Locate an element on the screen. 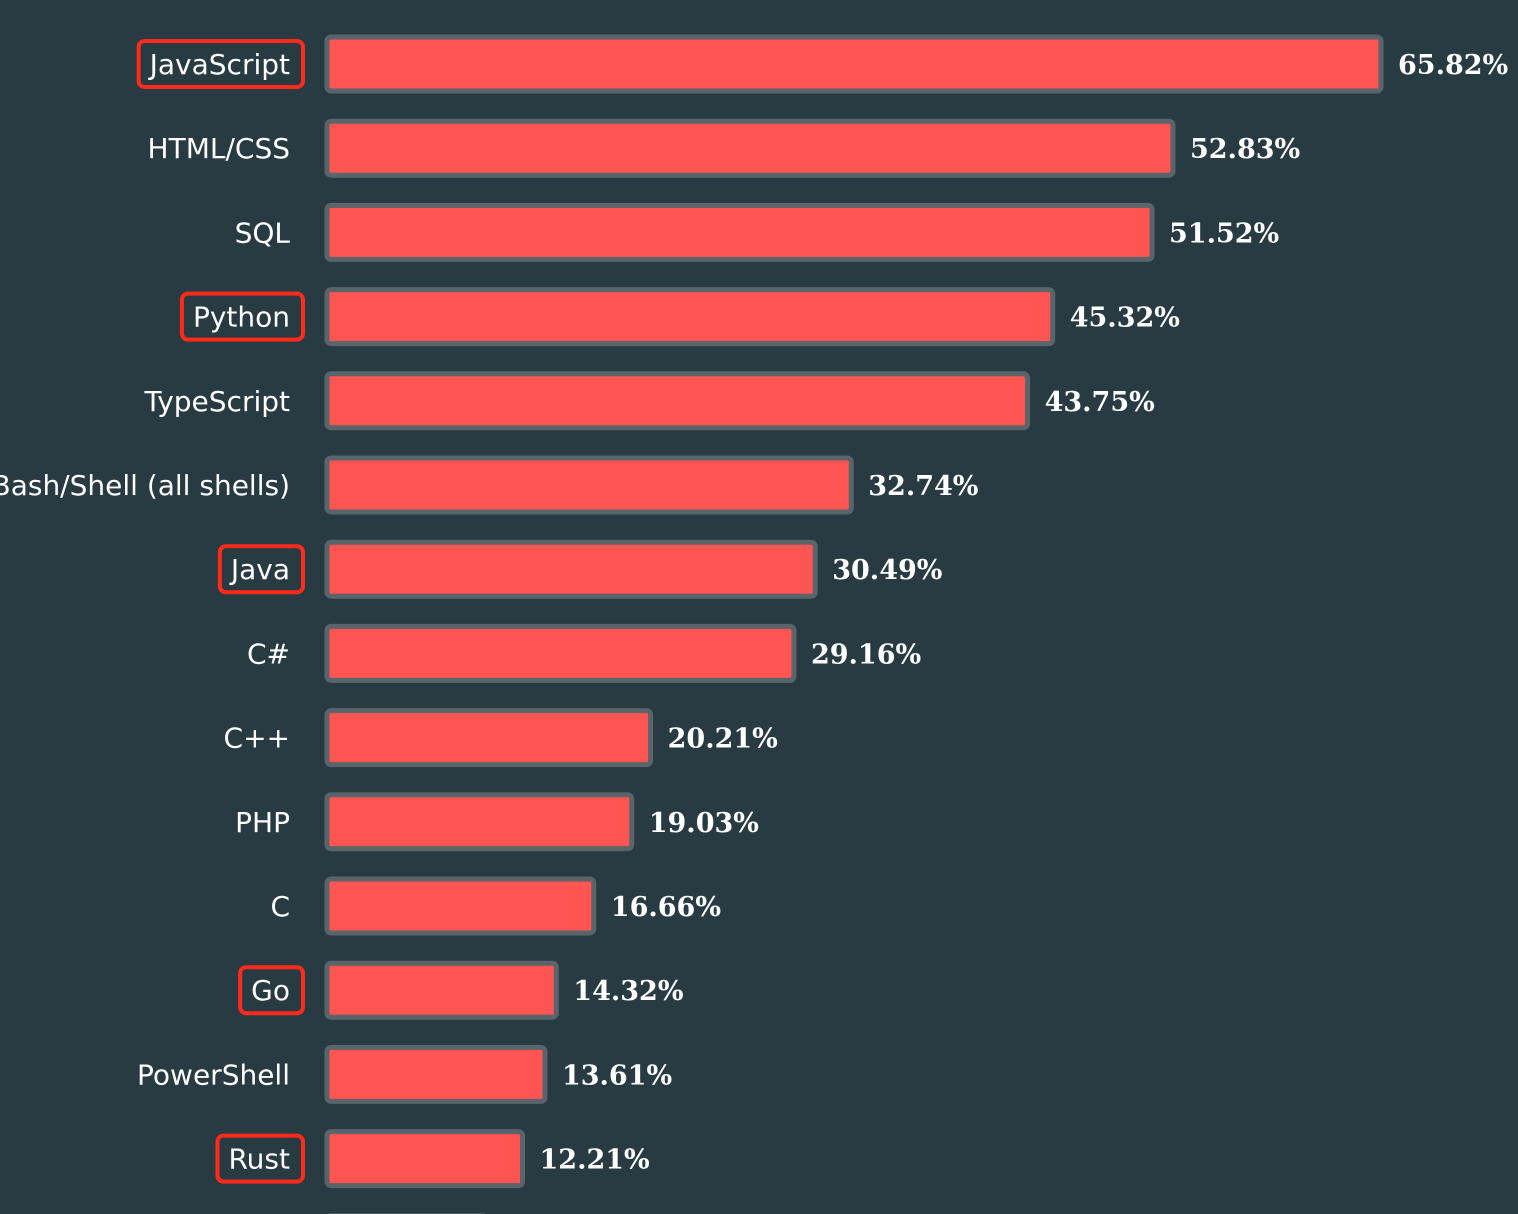  bar-powershell is located at coordinates (436, 1074).